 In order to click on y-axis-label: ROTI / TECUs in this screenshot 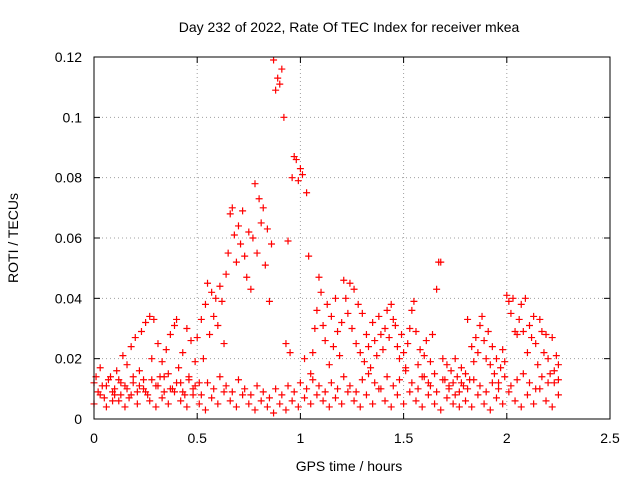, I will do `click(13, 238)`.